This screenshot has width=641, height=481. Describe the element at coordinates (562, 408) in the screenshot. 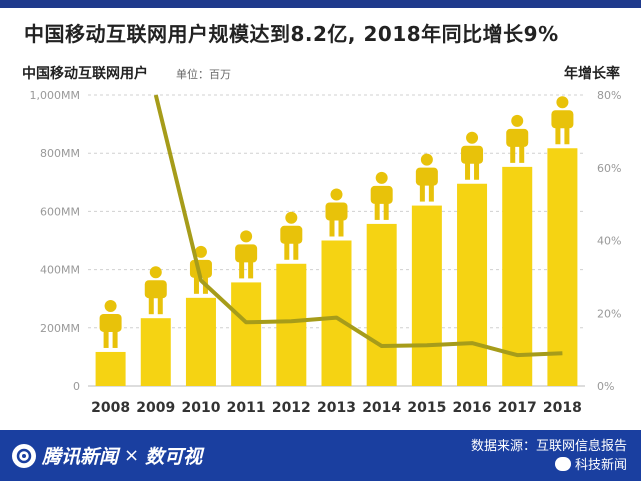

I see `x-tick-label: 2018` at that location.